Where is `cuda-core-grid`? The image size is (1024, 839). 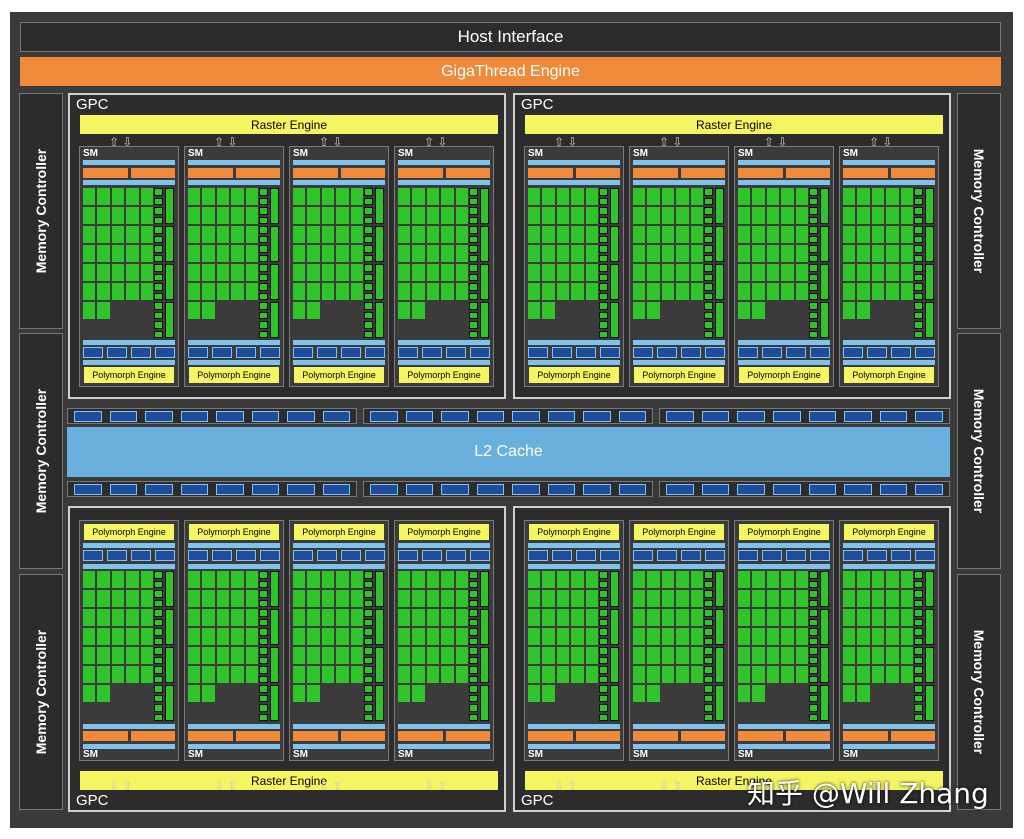 cuda-core-grid is located at coordinates (118, 646).